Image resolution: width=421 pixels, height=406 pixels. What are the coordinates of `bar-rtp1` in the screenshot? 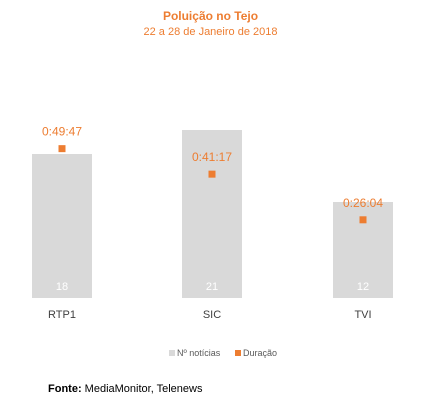 It's located at (62, 226).